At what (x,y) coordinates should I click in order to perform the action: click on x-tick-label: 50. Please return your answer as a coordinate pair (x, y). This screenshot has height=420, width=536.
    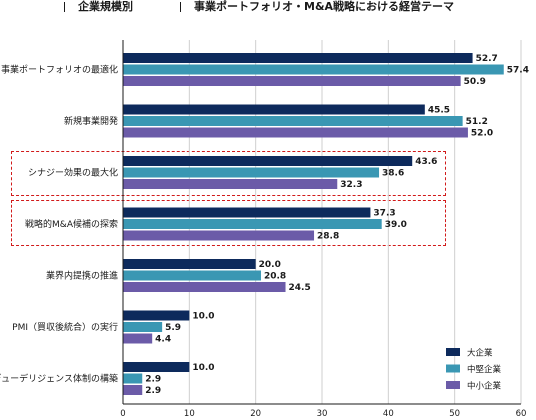
    Looking at the image, I should click on (454, 414).